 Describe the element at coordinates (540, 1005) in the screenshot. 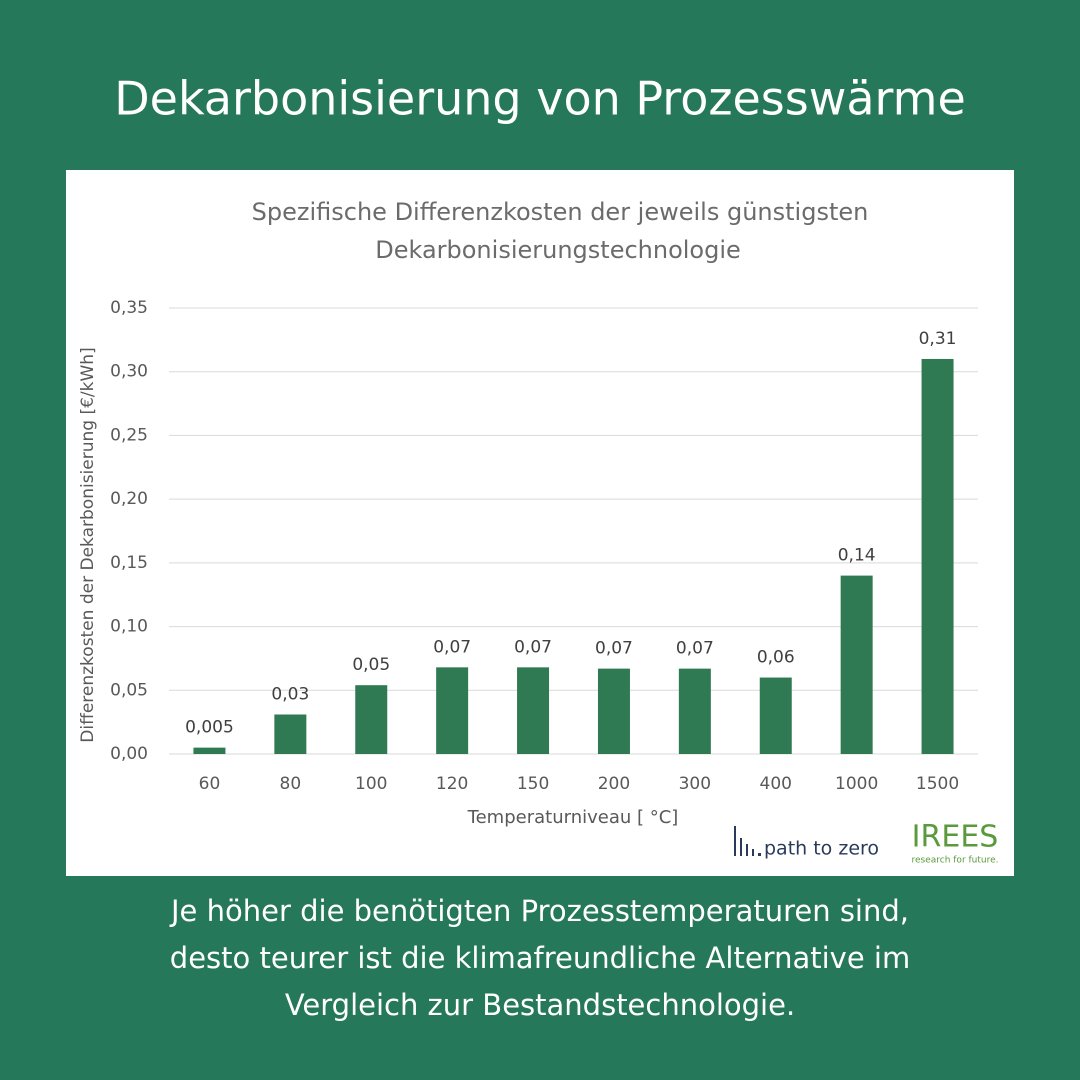

I see `footer-text: Vergleich zur Bestandstechnologie.` at that location.